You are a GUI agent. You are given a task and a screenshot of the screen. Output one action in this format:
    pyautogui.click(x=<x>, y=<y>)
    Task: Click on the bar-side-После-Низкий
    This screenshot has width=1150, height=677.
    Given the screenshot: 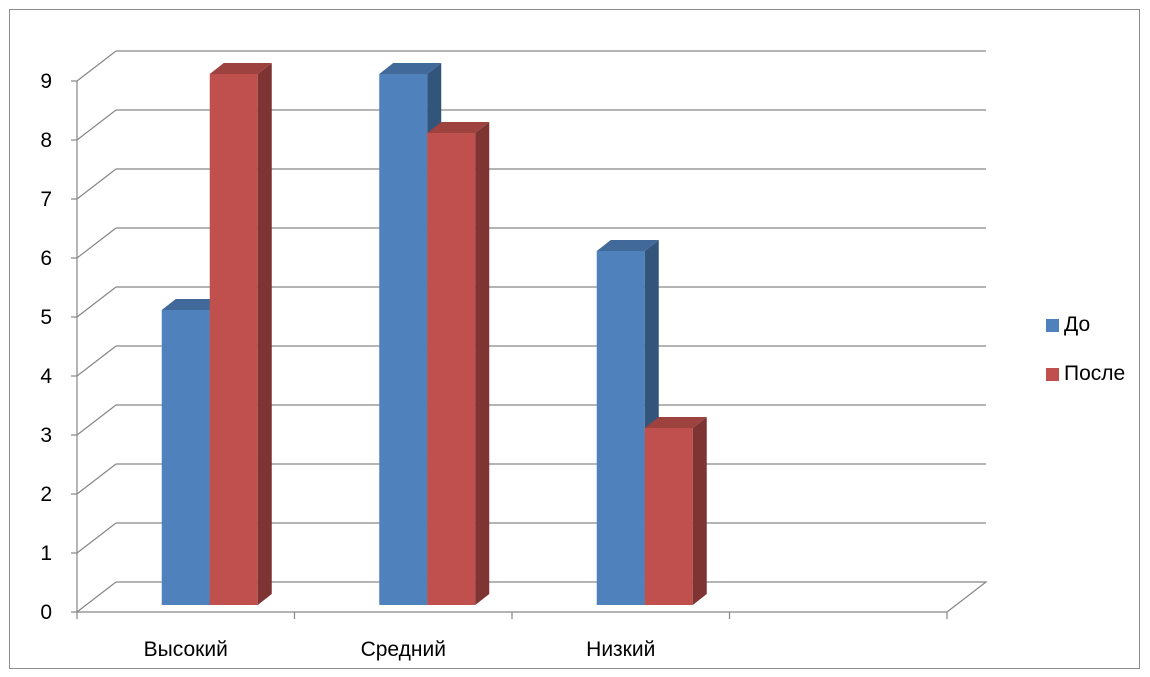 What is the action you would take?
    pyautogui.click(x=699, y=511)
    